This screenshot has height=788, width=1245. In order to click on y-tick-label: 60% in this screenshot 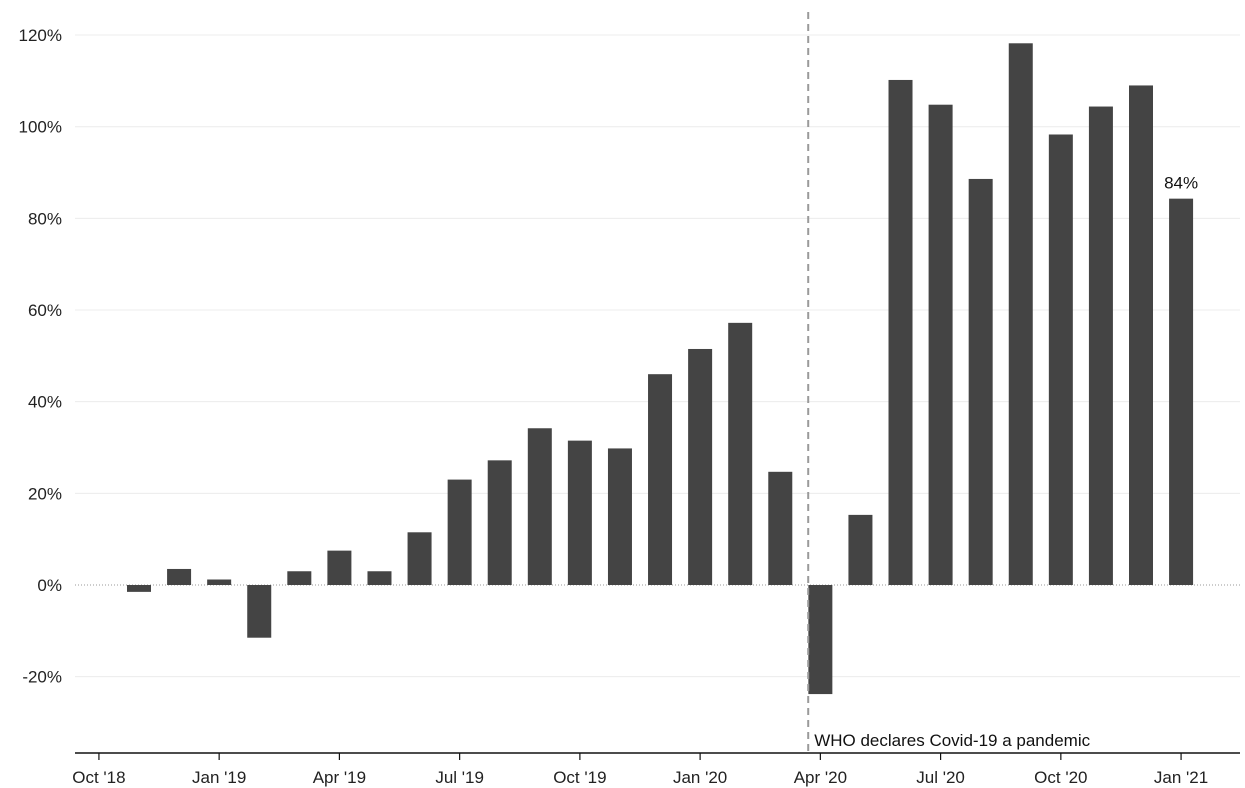, I will do `click(45, 310)`.